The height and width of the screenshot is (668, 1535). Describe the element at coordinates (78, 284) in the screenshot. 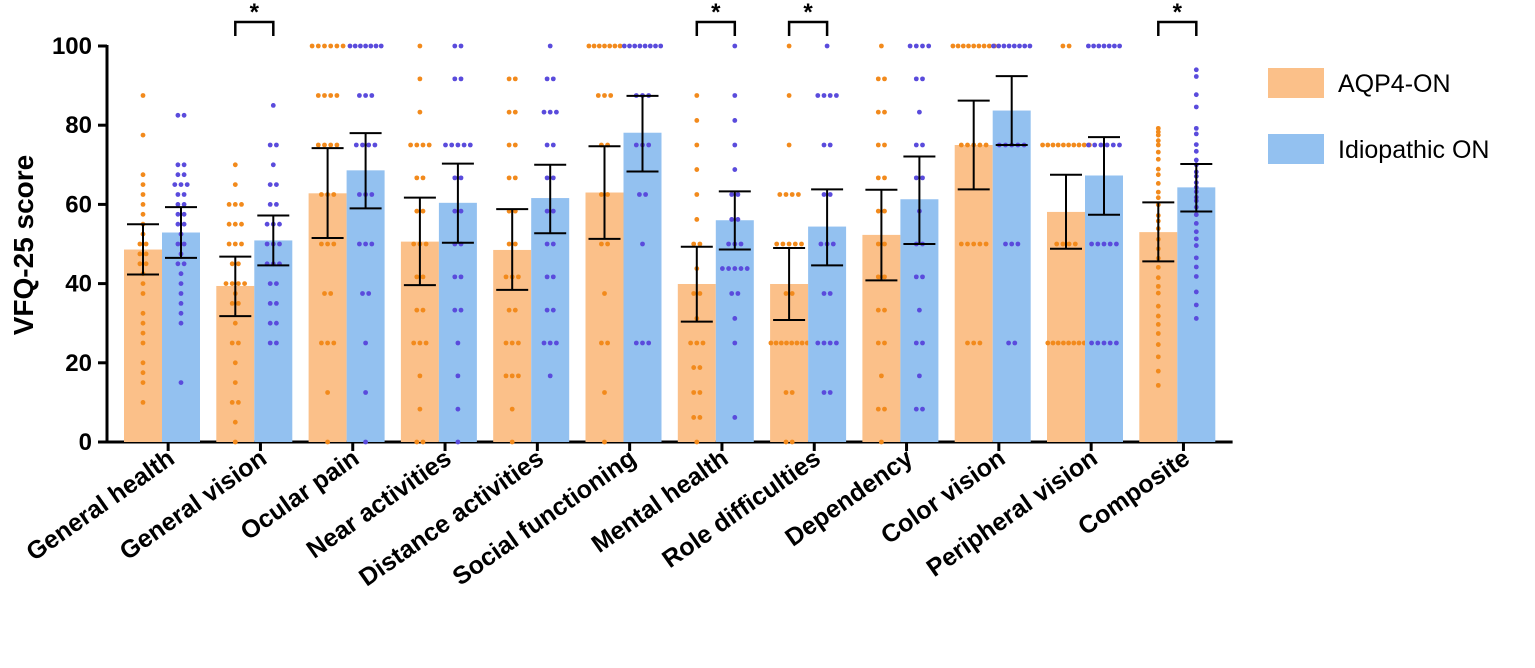

I see `y-tick-label: 40` at that location.